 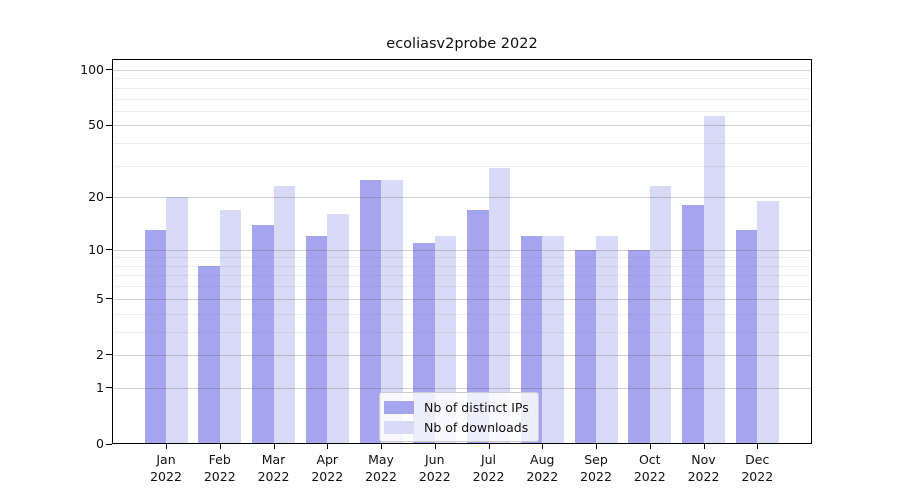 I want to click on x-tick-month: Jun, so click(x=434, y=459).